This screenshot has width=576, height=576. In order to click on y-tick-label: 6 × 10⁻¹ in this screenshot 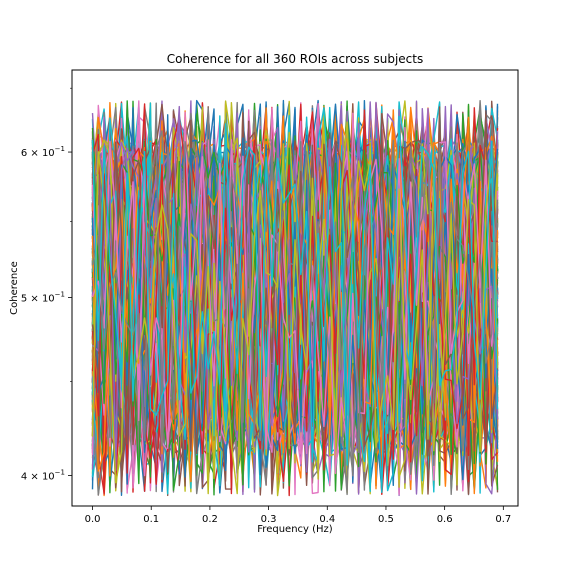, I will do `click(43, 152)`.